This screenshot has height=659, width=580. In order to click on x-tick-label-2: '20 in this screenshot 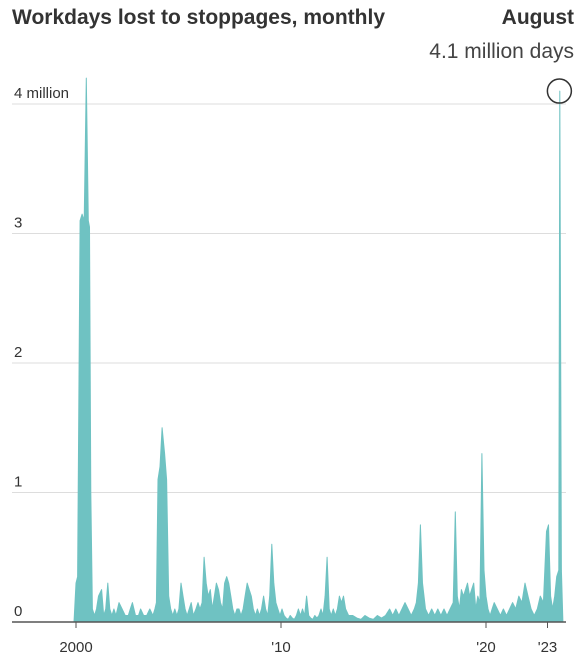, I will do `click(486, 647)`.